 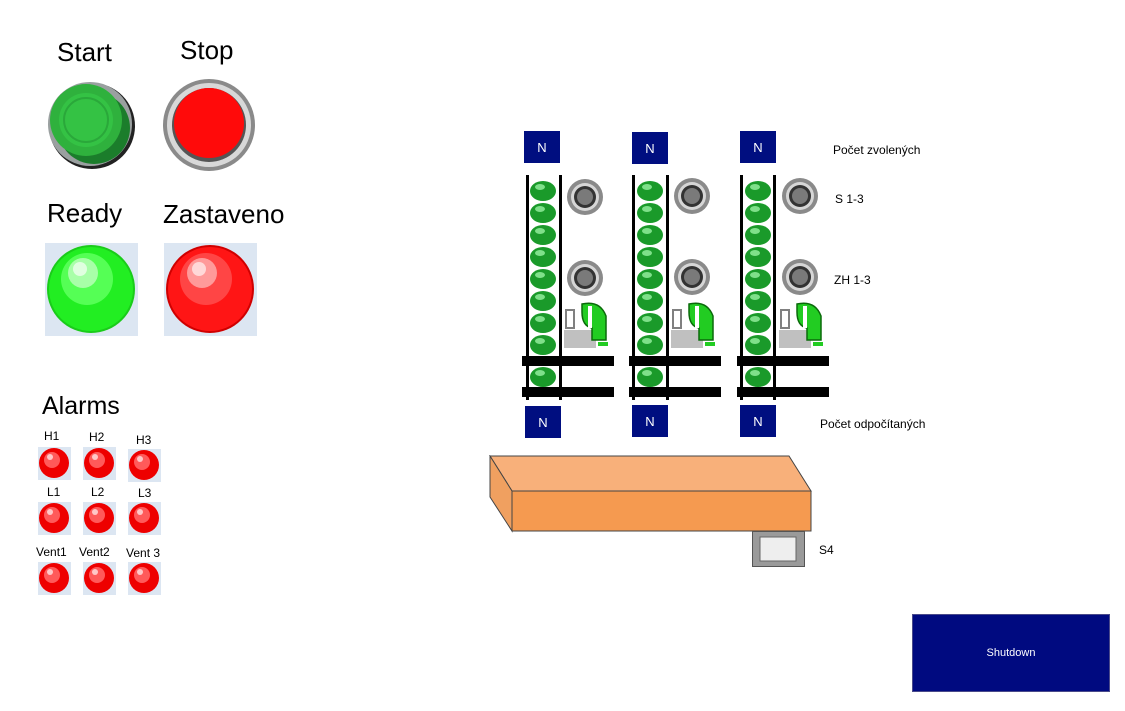 What do you see at coordinates (224, 214) in the screenshot?
I see `stopped-label: Zastaveno` at bounding box center [224, 214].